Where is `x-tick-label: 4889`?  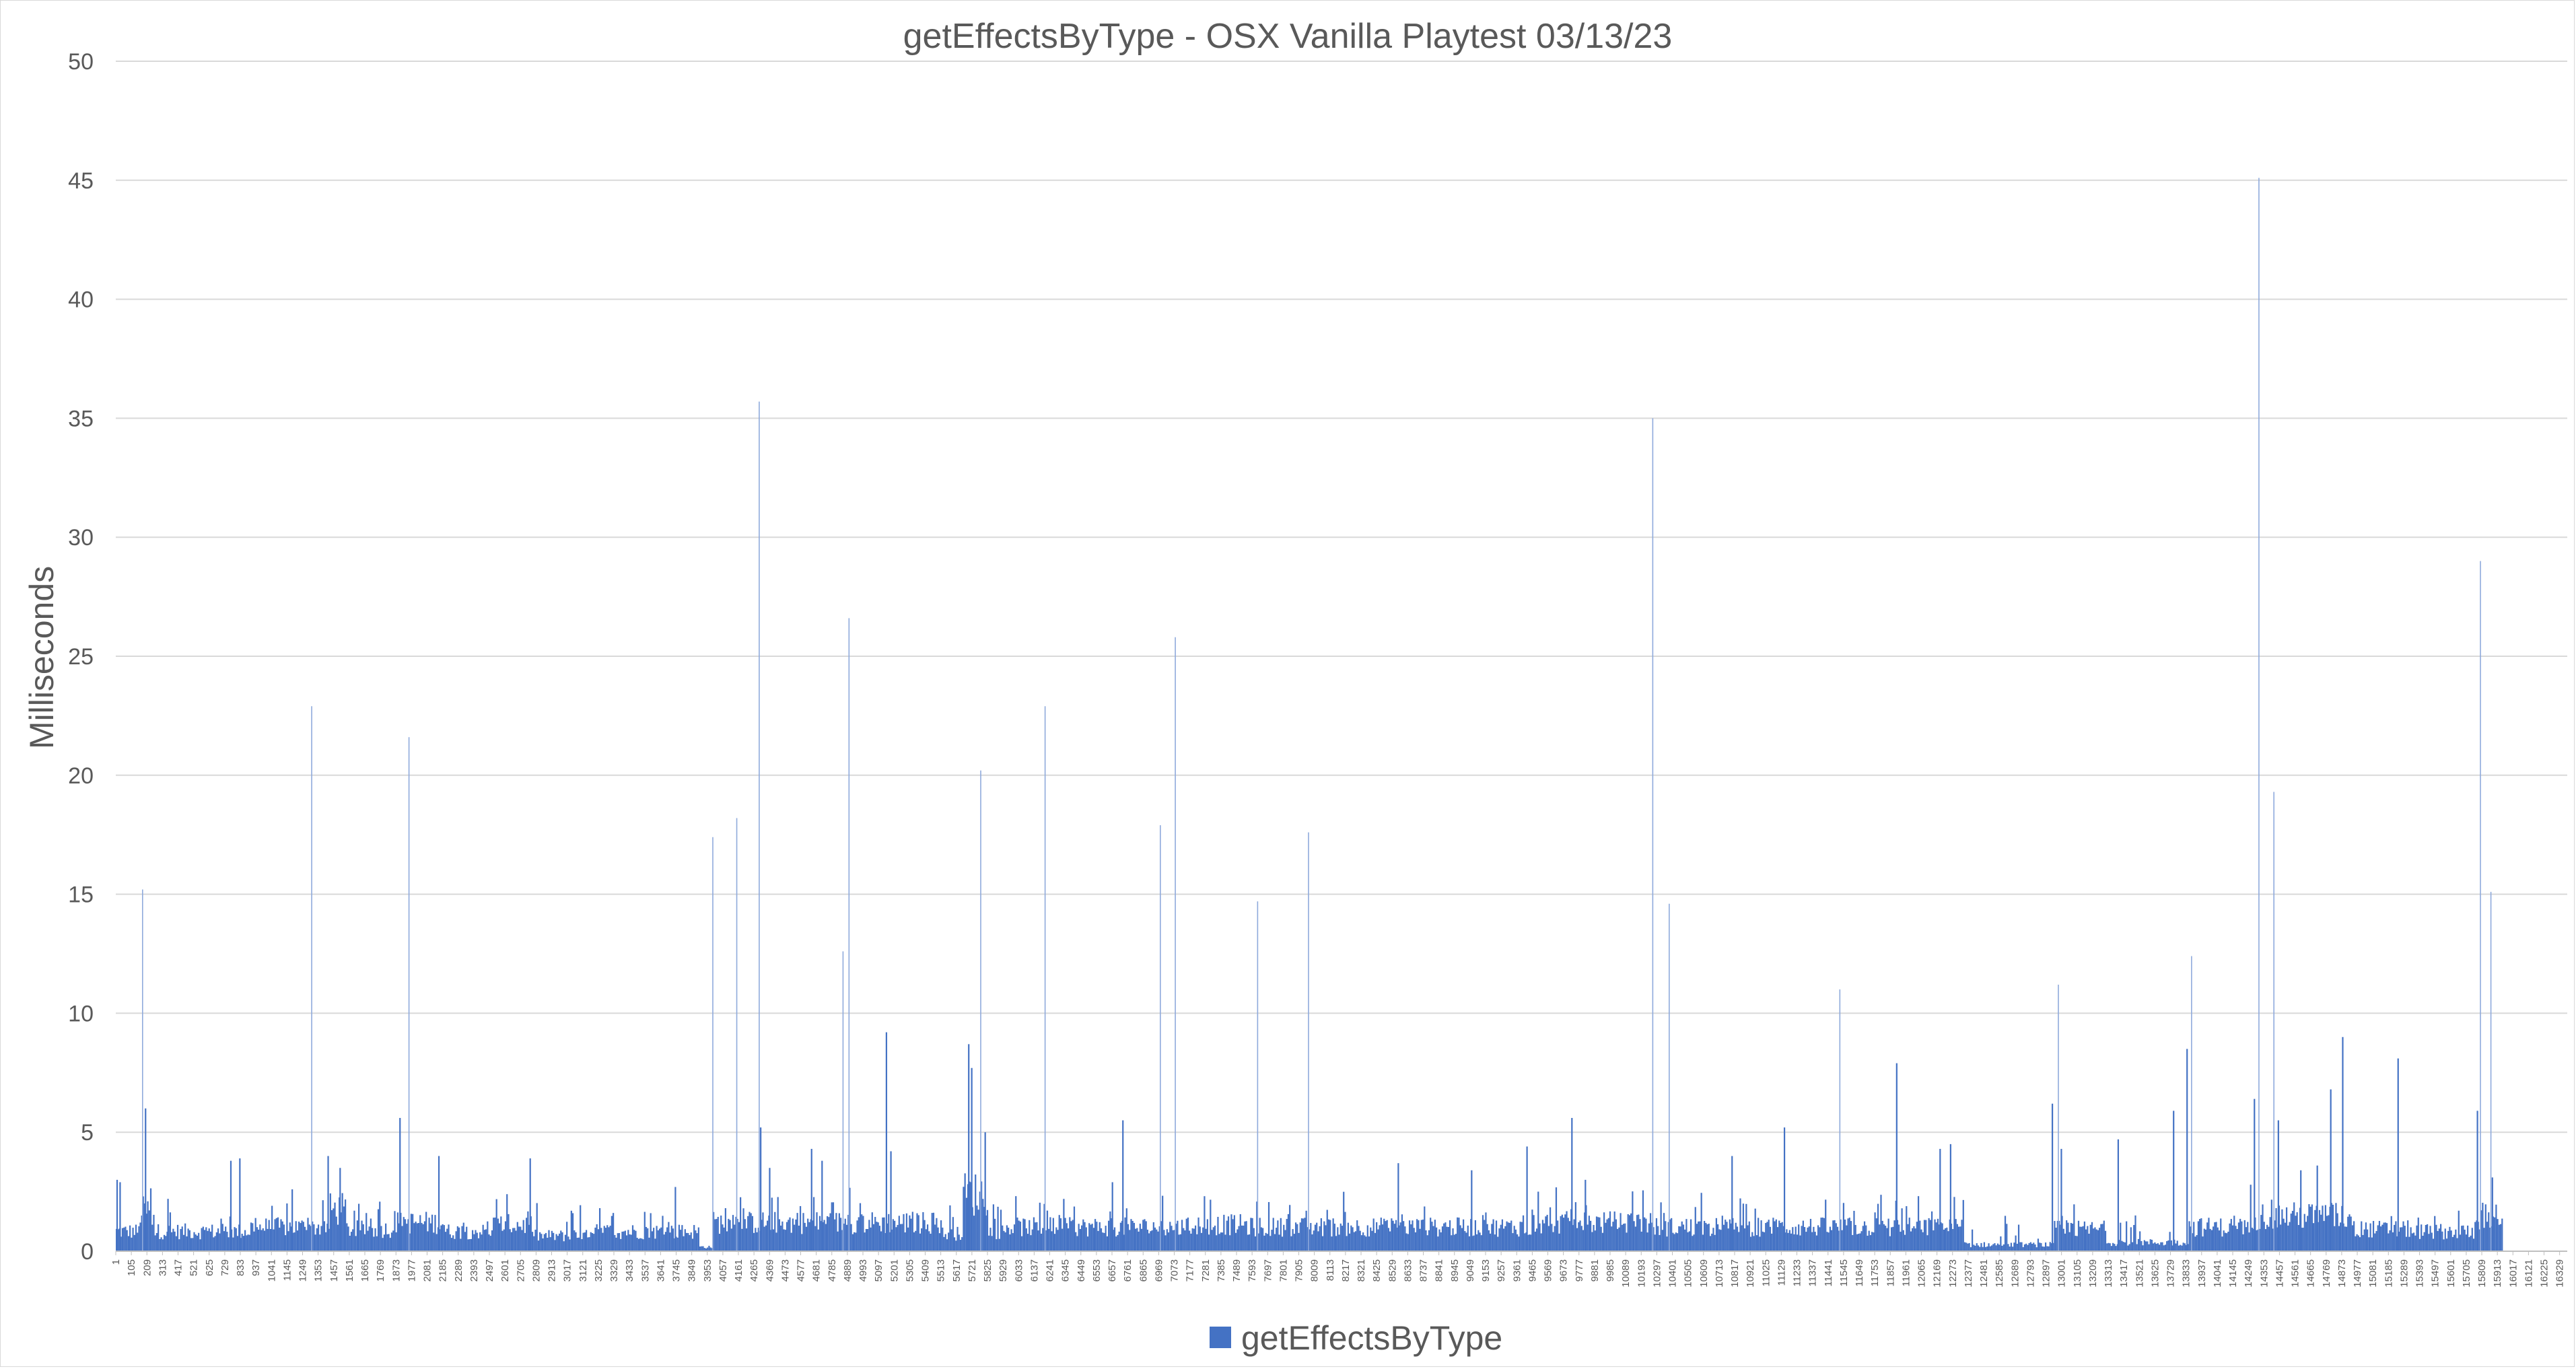 x-tick-label: 4889 is located at coordinates (848, 1270).